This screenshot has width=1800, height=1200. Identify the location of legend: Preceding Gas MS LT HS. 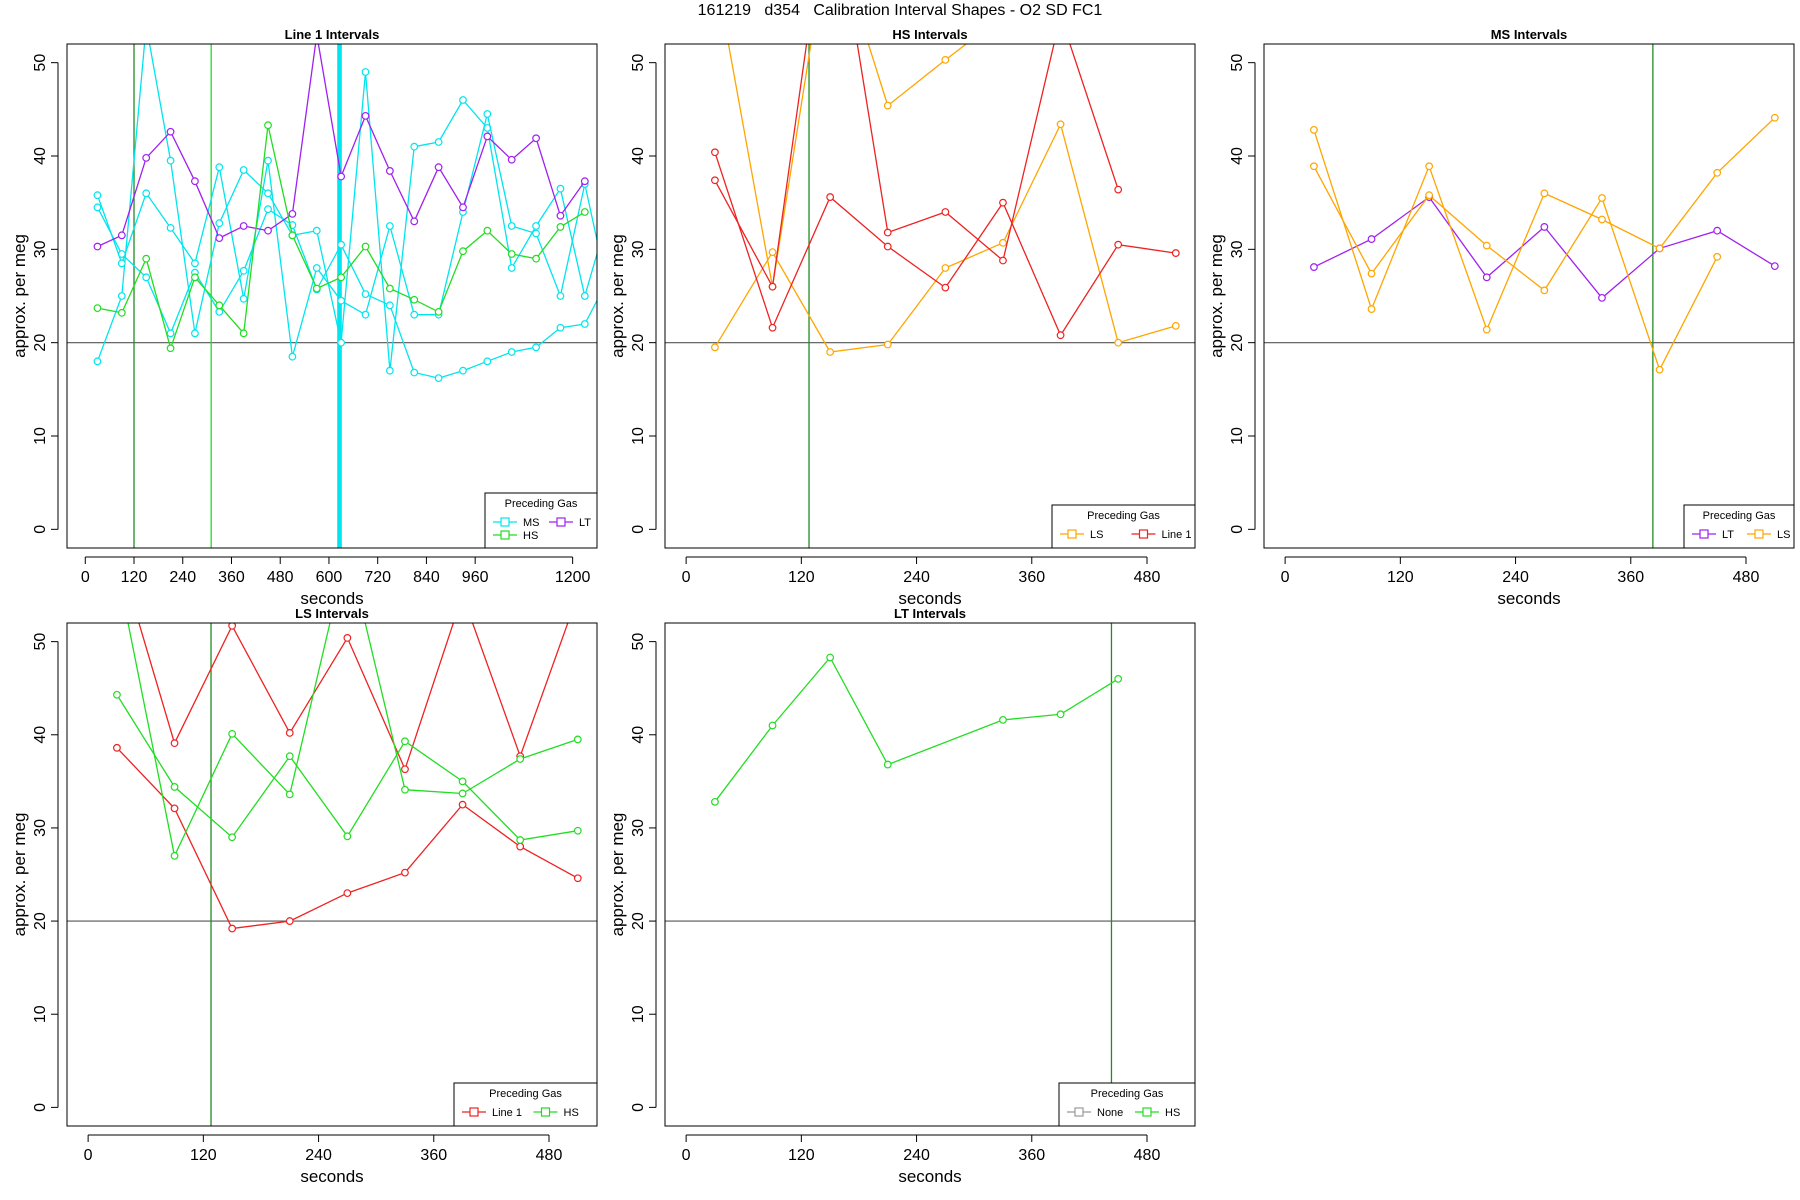
(541, 520).